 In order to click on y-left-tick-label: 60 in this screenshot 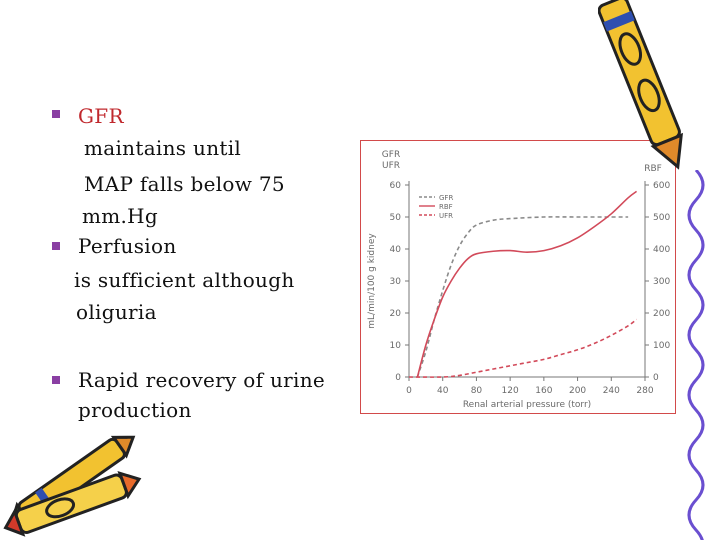, I will do `click(396, 186)`.